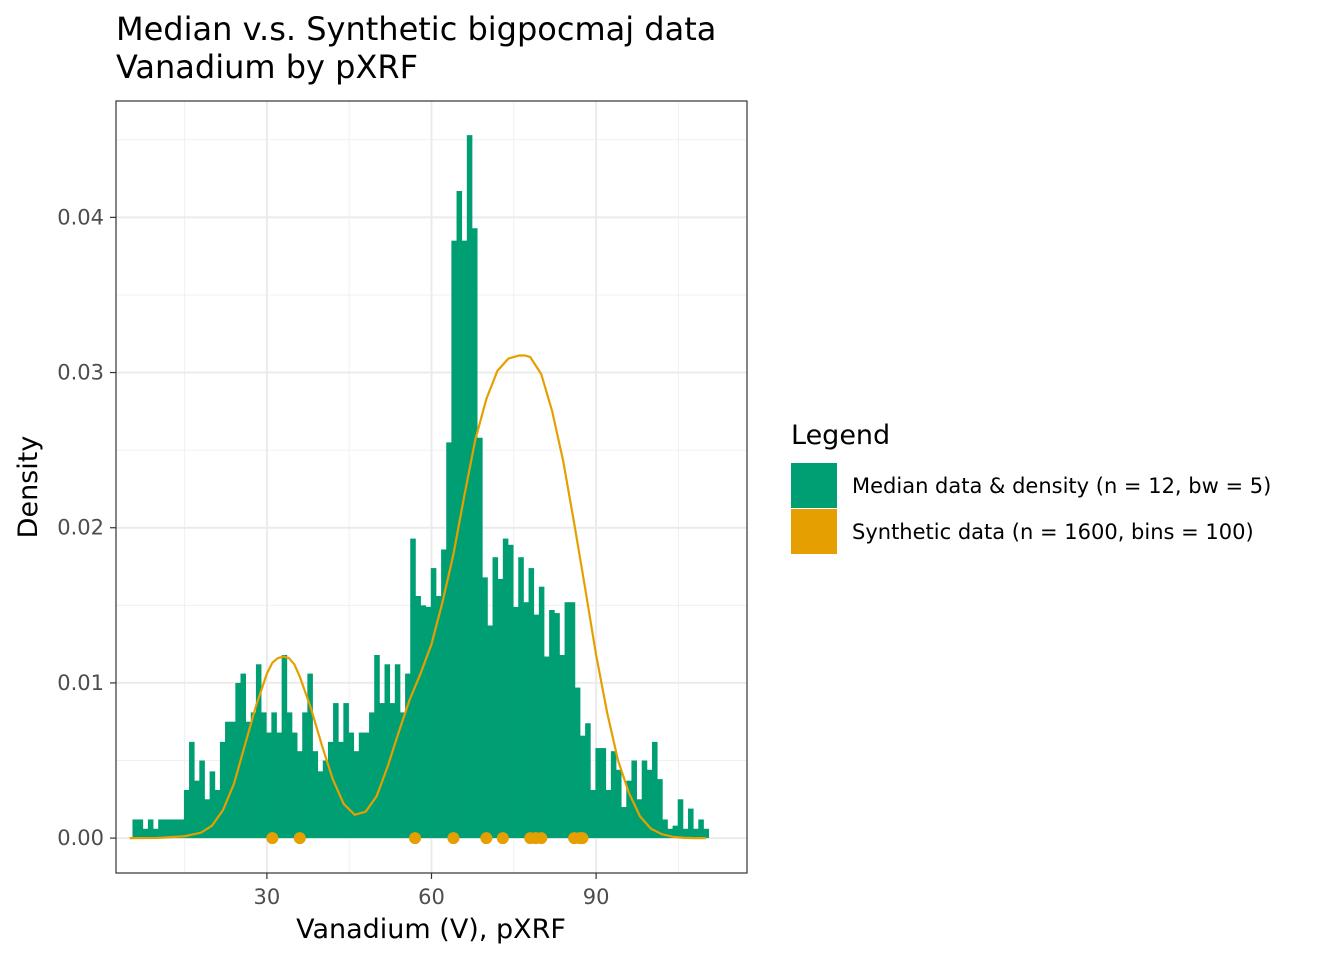 The image size is (1344, 960). I want to click on x-axis: 30 60 90, so click(432, 891).